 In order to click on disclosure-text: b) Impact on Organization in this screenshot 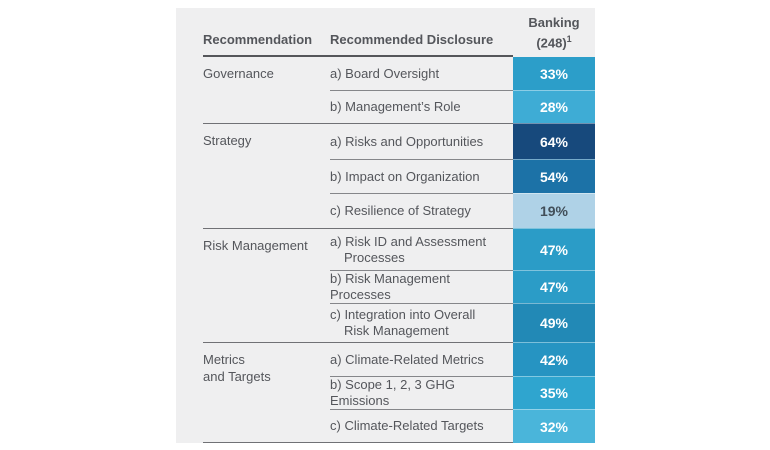, I will do `click(405, 176)`.